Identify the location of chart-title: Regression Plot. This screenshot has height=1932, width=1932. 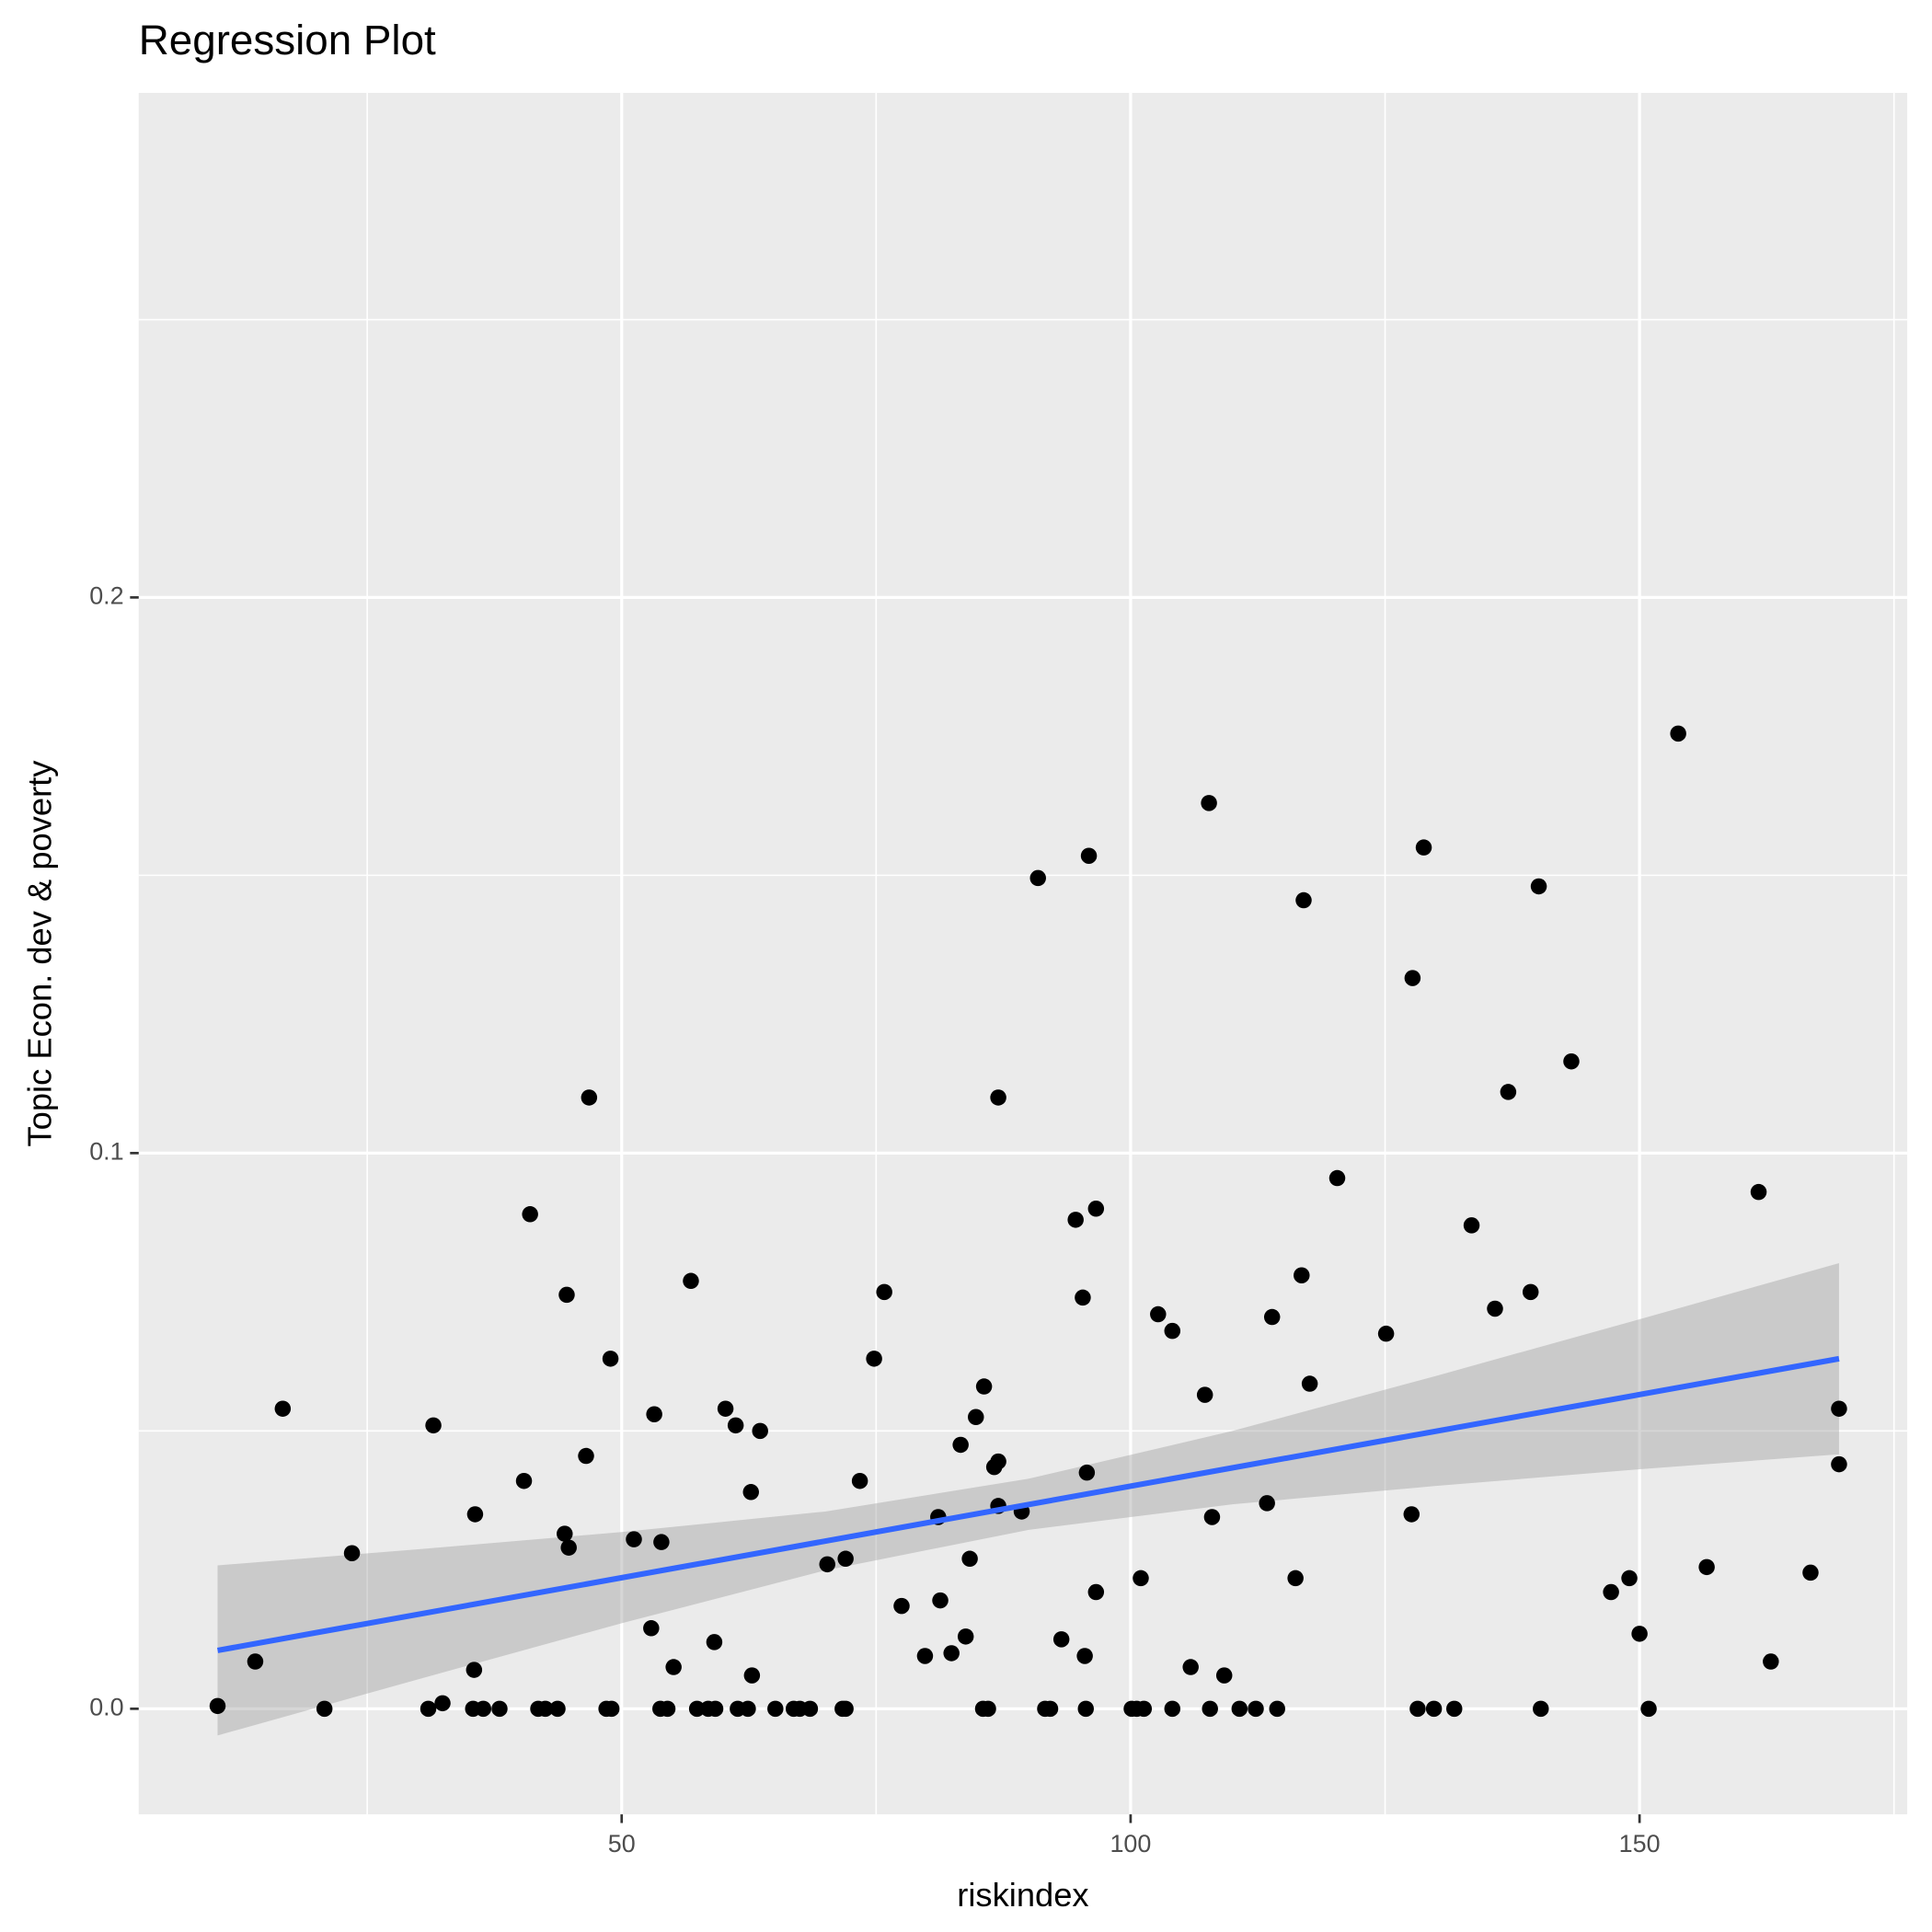
(287, 40).